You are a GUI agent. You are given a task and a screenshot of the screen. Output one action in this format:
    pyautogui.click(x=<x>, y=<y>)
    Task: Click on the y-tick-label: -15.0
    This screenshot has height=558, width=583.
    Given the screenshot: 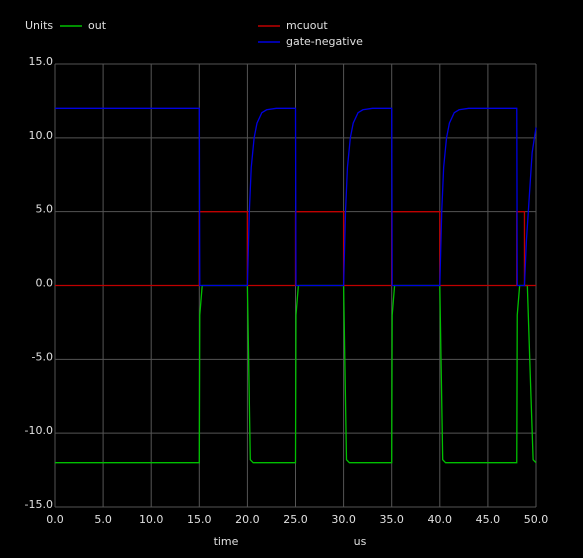 What is the action you would take?
    pyautogui.click(x=39, y=504)
    